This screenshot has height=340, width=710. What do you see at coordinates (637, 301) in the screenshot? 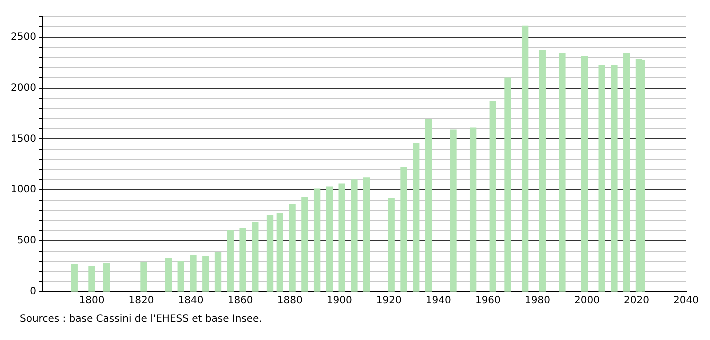
I see `x-tick-label: 2020` at bounding box center [637, 301].